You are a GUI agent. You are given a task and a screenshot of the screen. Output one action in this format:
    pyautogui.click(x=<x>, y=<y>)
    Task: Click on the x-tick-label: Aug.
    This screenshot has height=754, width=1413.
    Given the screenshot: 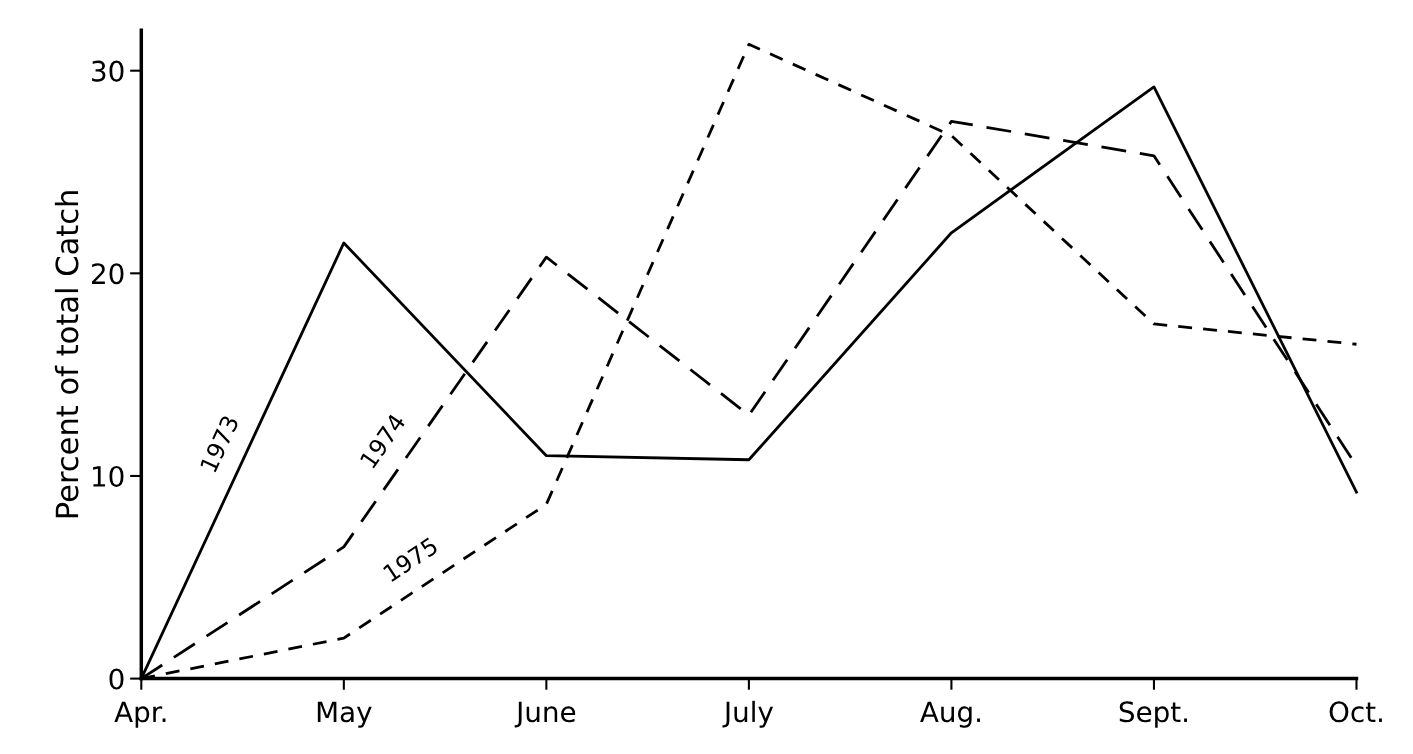 What is the action you would take?
    pyautogui.click(x=950, y=714)
    